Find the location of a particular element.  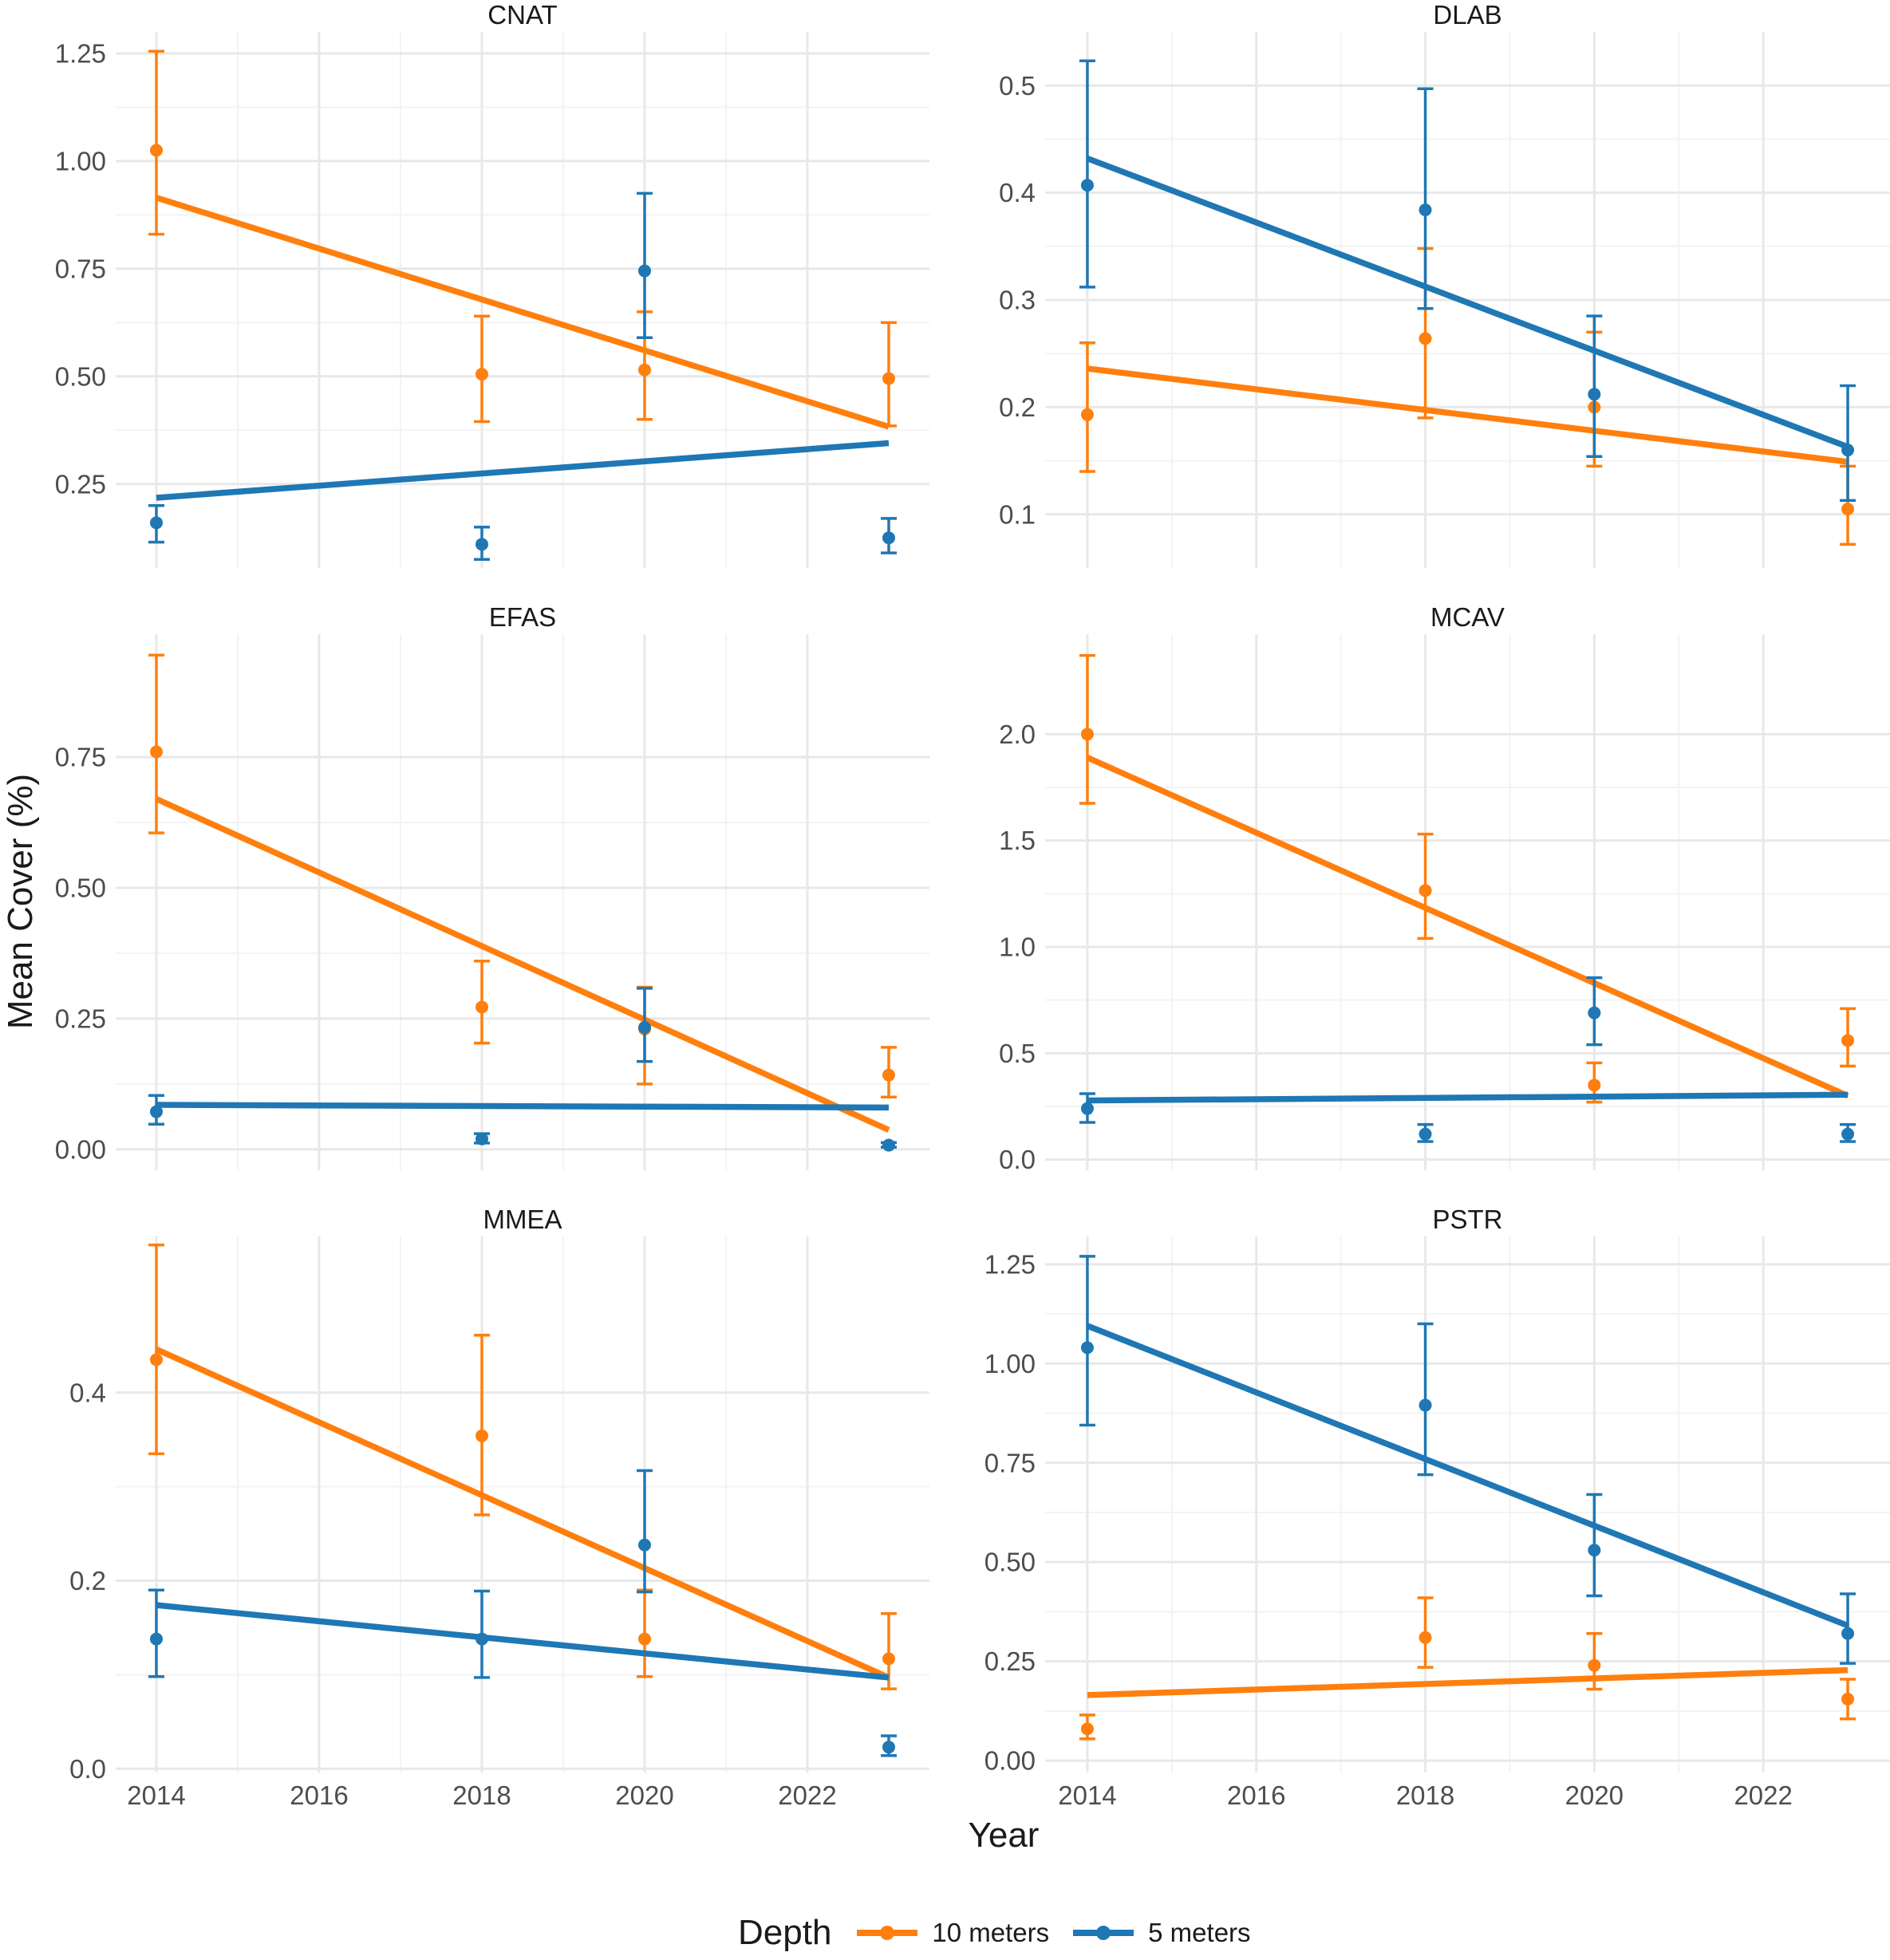

legend: Depth 10 meters 5 meters is located at coordinates (1005, 1933).